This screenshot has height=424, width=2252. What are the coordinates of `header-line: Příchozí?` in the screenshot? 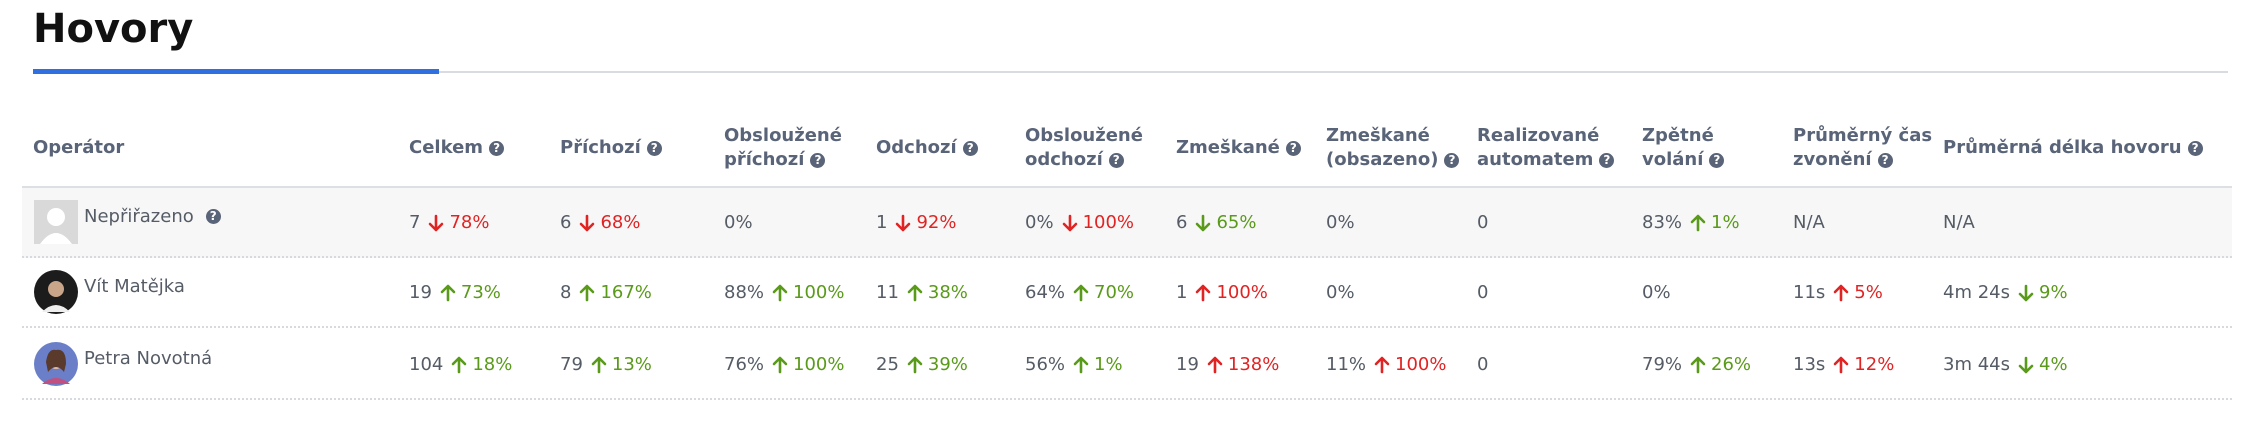 It's located at (611, 148).